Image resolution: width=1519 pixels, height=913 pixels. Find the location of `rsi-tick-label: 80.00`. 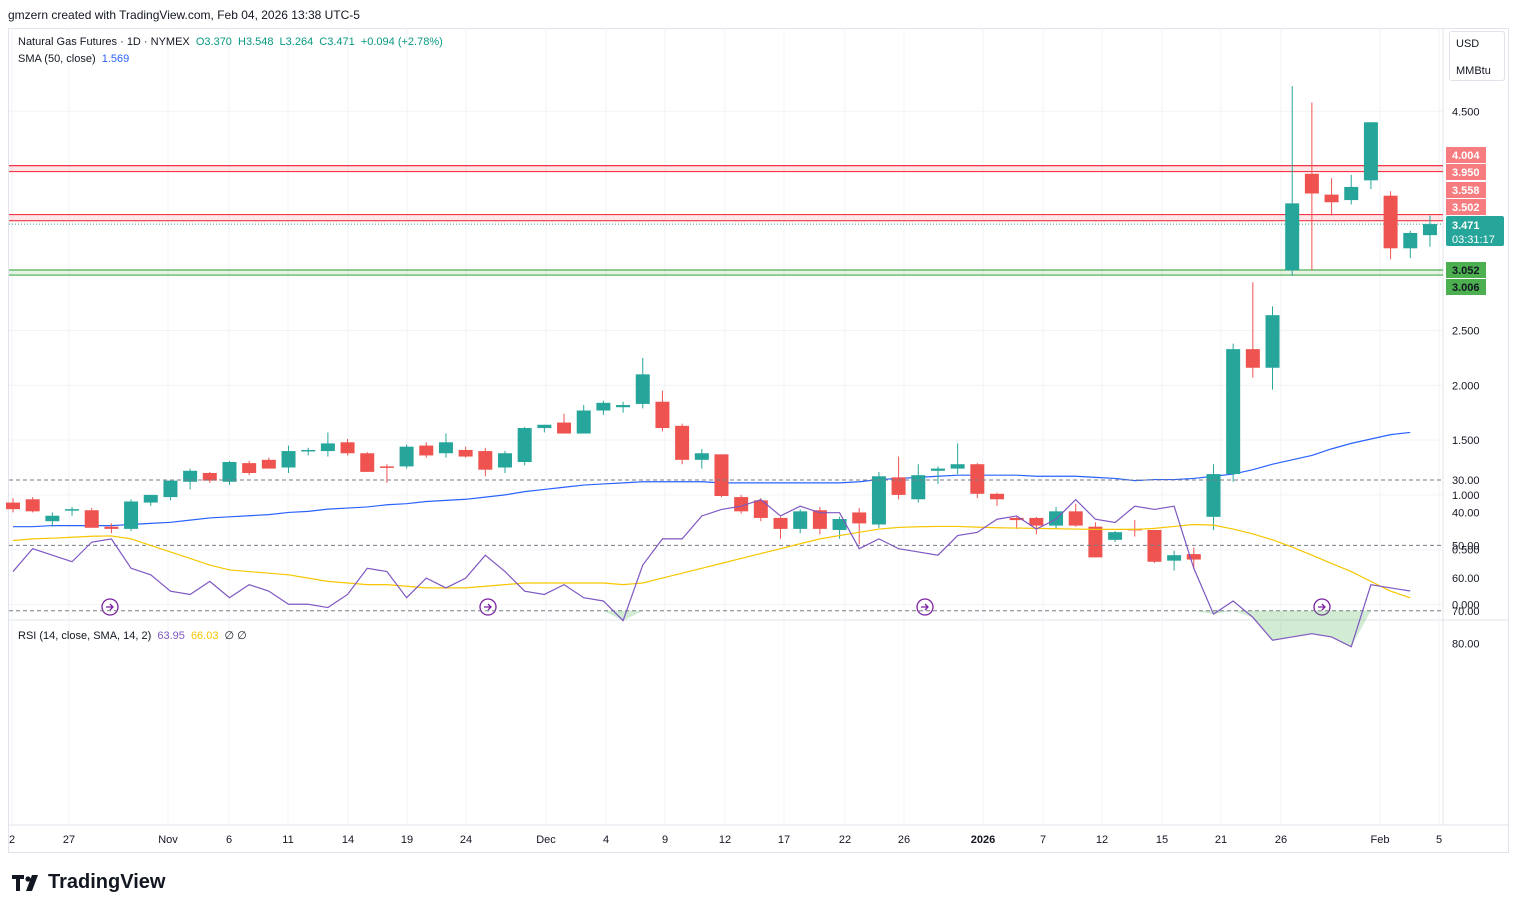

rsi-tick-label: 80.00 is located at coordinates (1466, 645).